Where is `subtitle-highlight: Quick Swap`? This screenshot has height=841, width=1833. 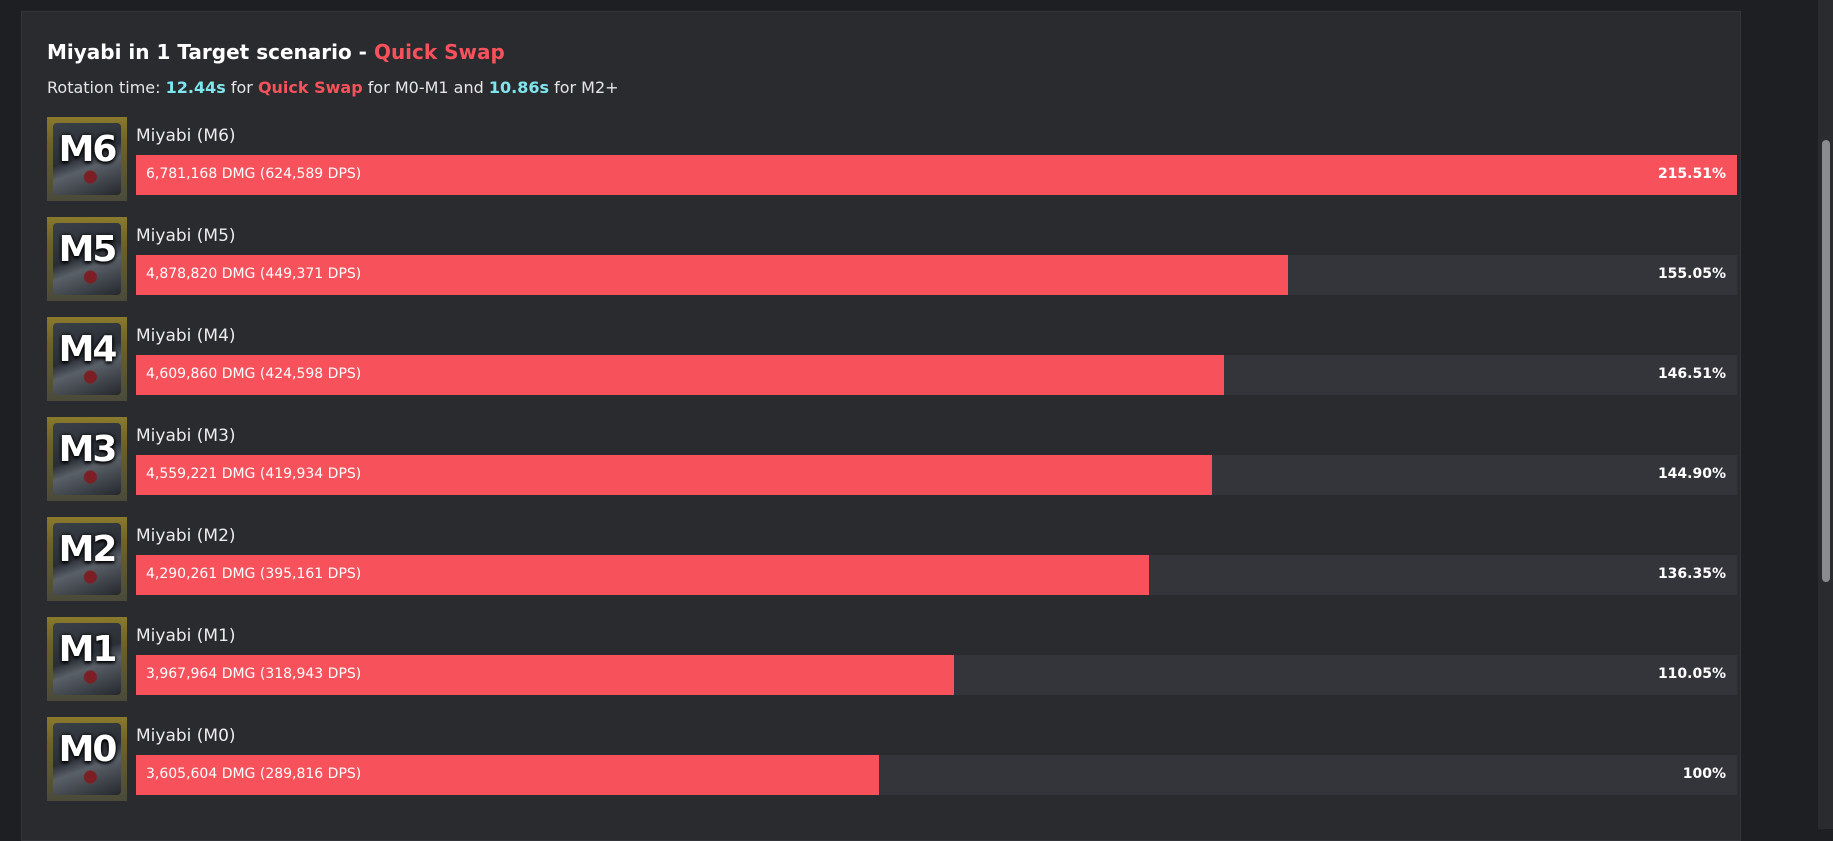 subtitle-highlight: Quick Swap is located at coordinates (310, 87).